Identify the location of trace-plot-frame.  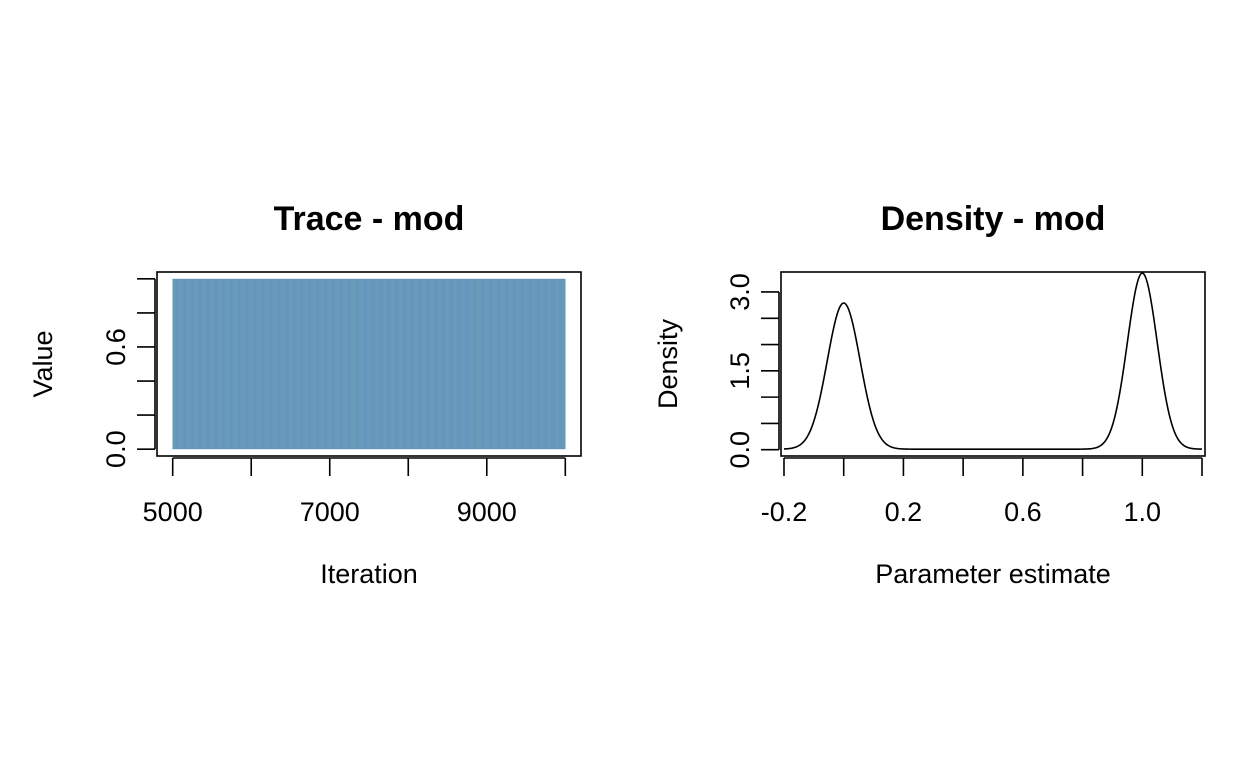
(369, 364).